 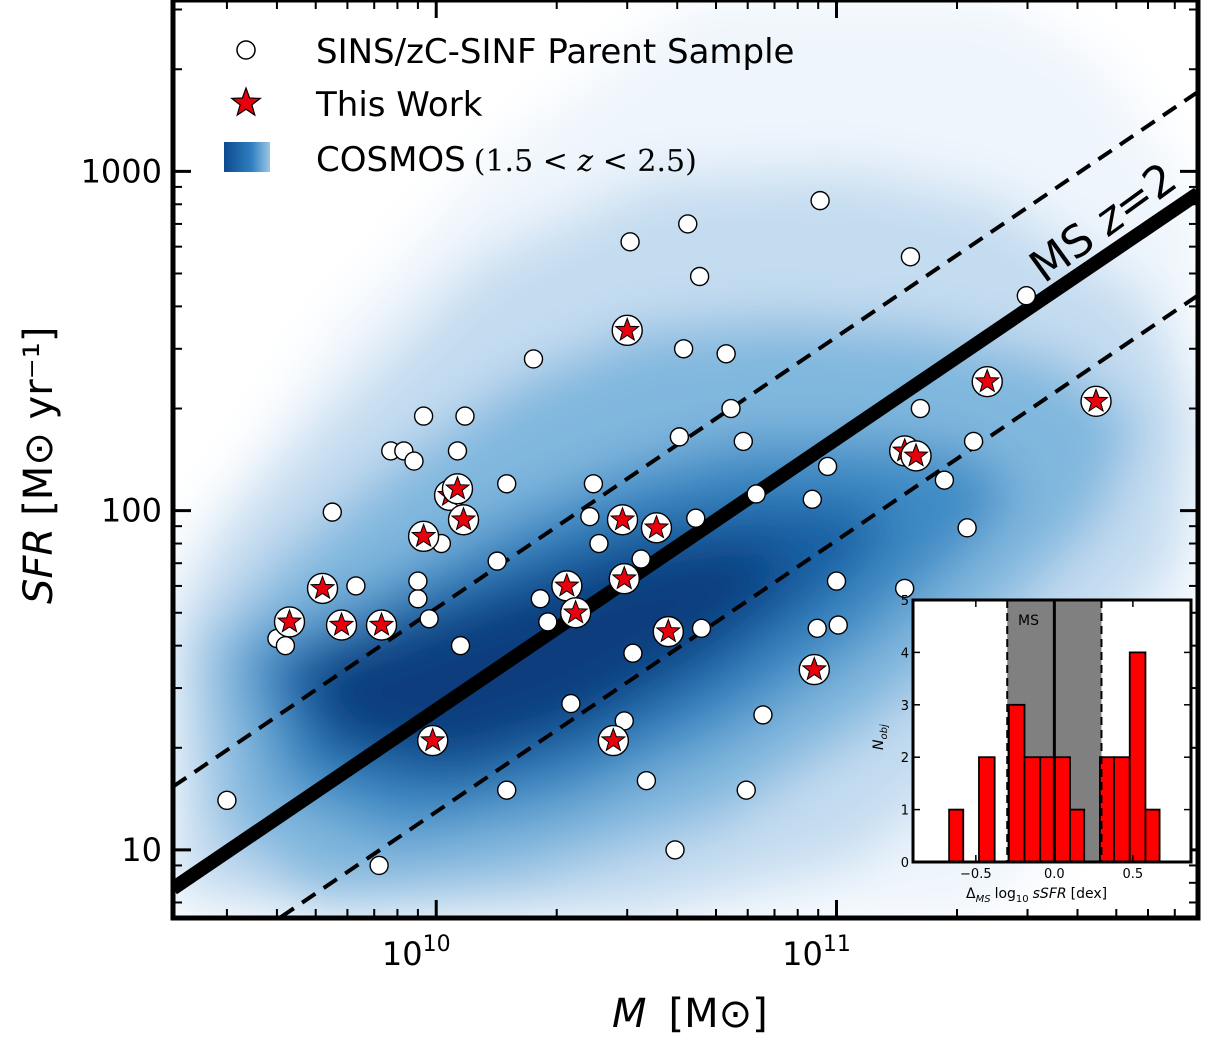 I want to click on inset-x-tick-label: 0.0, so click(x=1054, y=874).